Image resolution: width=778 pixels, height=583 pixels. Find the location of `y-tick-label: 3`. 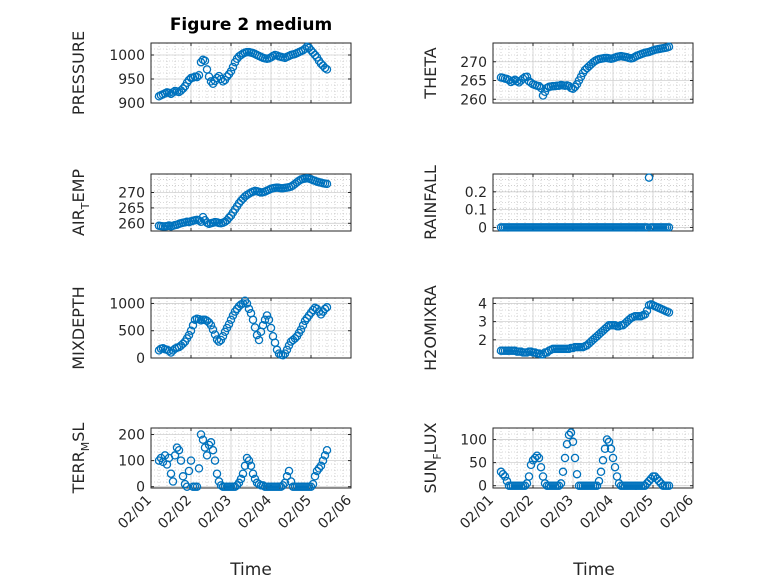

y-tick-label: 3 is located at coordinates (482, 323).